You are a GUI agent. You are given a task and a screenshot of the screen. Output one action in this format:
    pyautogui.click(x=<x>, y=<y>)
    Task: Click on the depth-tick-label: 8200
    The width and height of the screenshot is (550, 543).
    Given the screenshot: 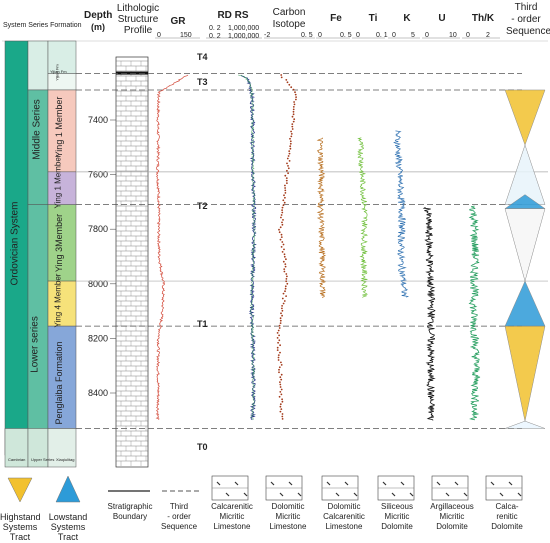 What is the action you would take?
    pyautogui.click(x=98, y=338)
    